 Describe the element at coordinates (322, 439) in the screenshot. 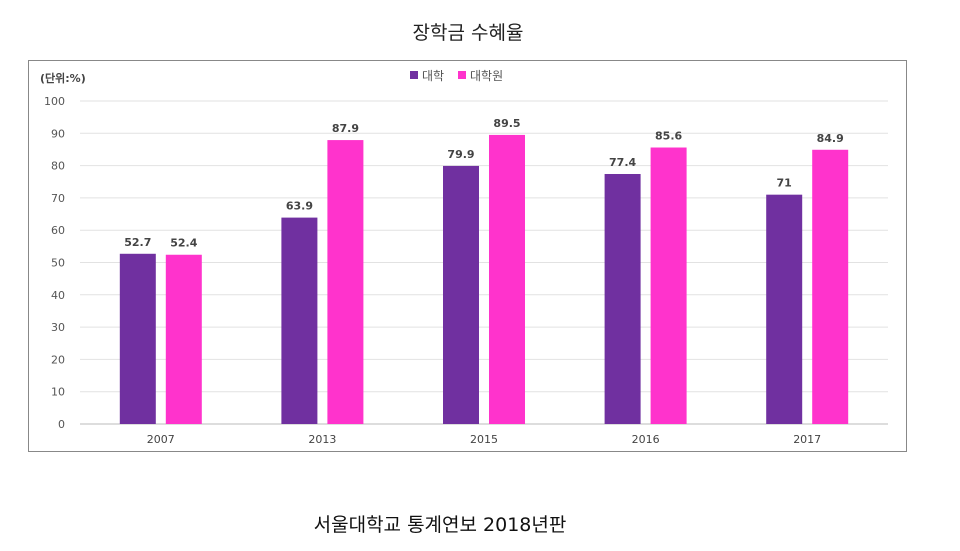

I see `x-tick-label: 2013` at that location.